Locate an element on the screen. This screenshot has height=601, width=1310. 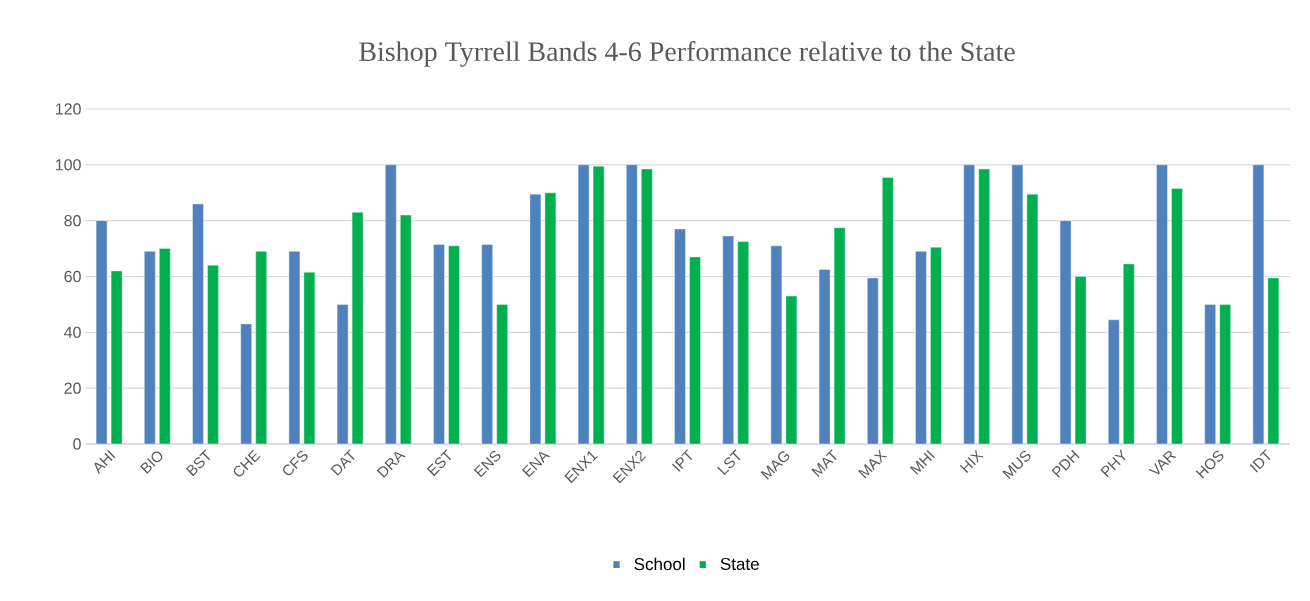
chart-title: Bishop Tyrrell Bands 4-6 Performance relative to the State is located at coordinates (687, 54).